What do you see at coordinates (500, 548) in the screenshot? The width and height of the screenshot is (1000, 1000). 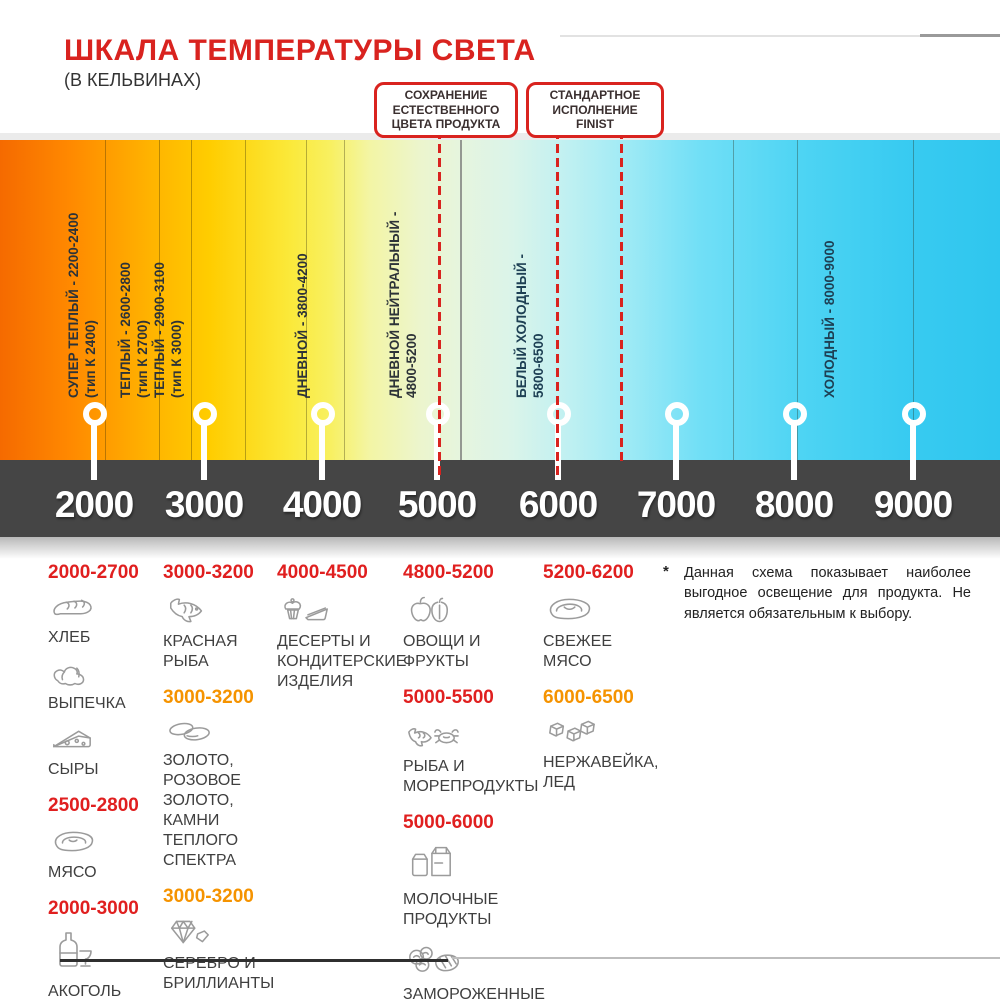 I see `scale-bar-shadow` at bounding box center [500, 548].